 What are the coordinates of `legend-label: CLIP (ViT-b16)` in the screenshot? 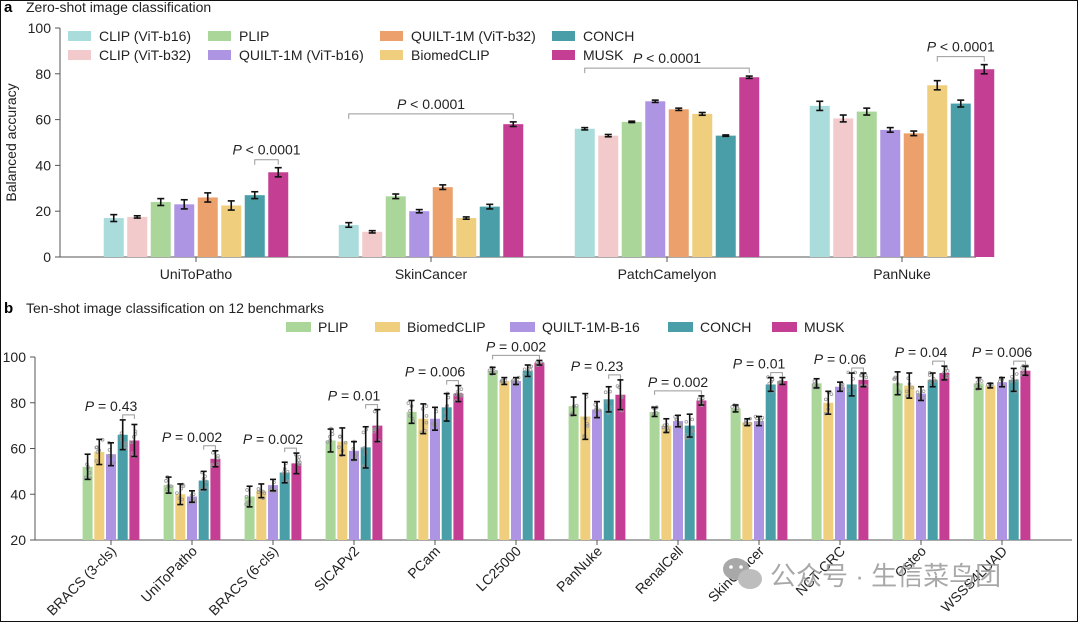 It's located at (145, 36).